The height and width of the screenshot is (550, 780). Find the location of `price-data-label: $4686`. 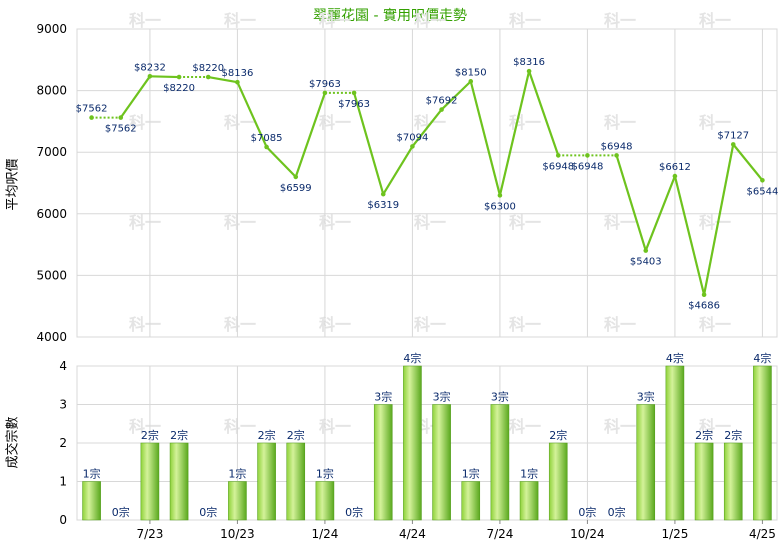

price-data-label: $4686 is located at coordinates (704, 306).